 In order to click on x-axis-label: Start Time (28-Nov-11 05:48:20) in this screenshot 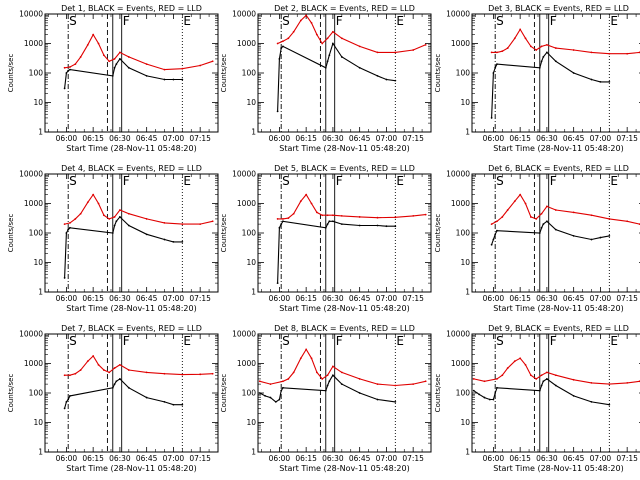, I will do `click(344, 308)`.